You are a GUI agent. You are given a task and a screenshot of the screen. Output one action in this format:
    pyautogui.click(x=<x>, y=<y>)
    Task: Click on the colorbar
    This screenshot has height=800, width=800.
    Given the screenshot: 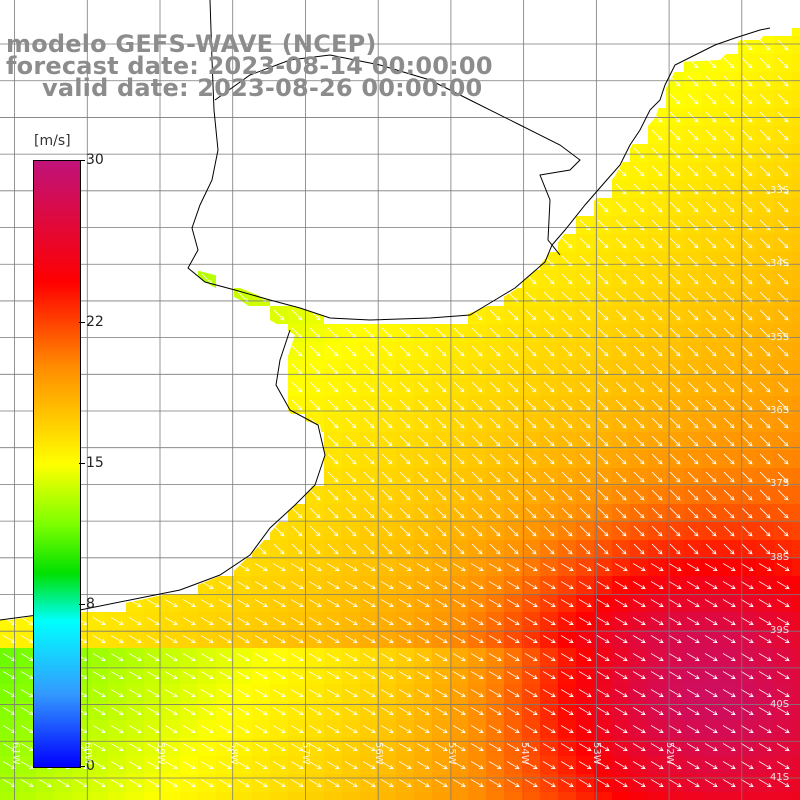 What is the action you would take?
    pyautogui.click(x=57, y=464)
    